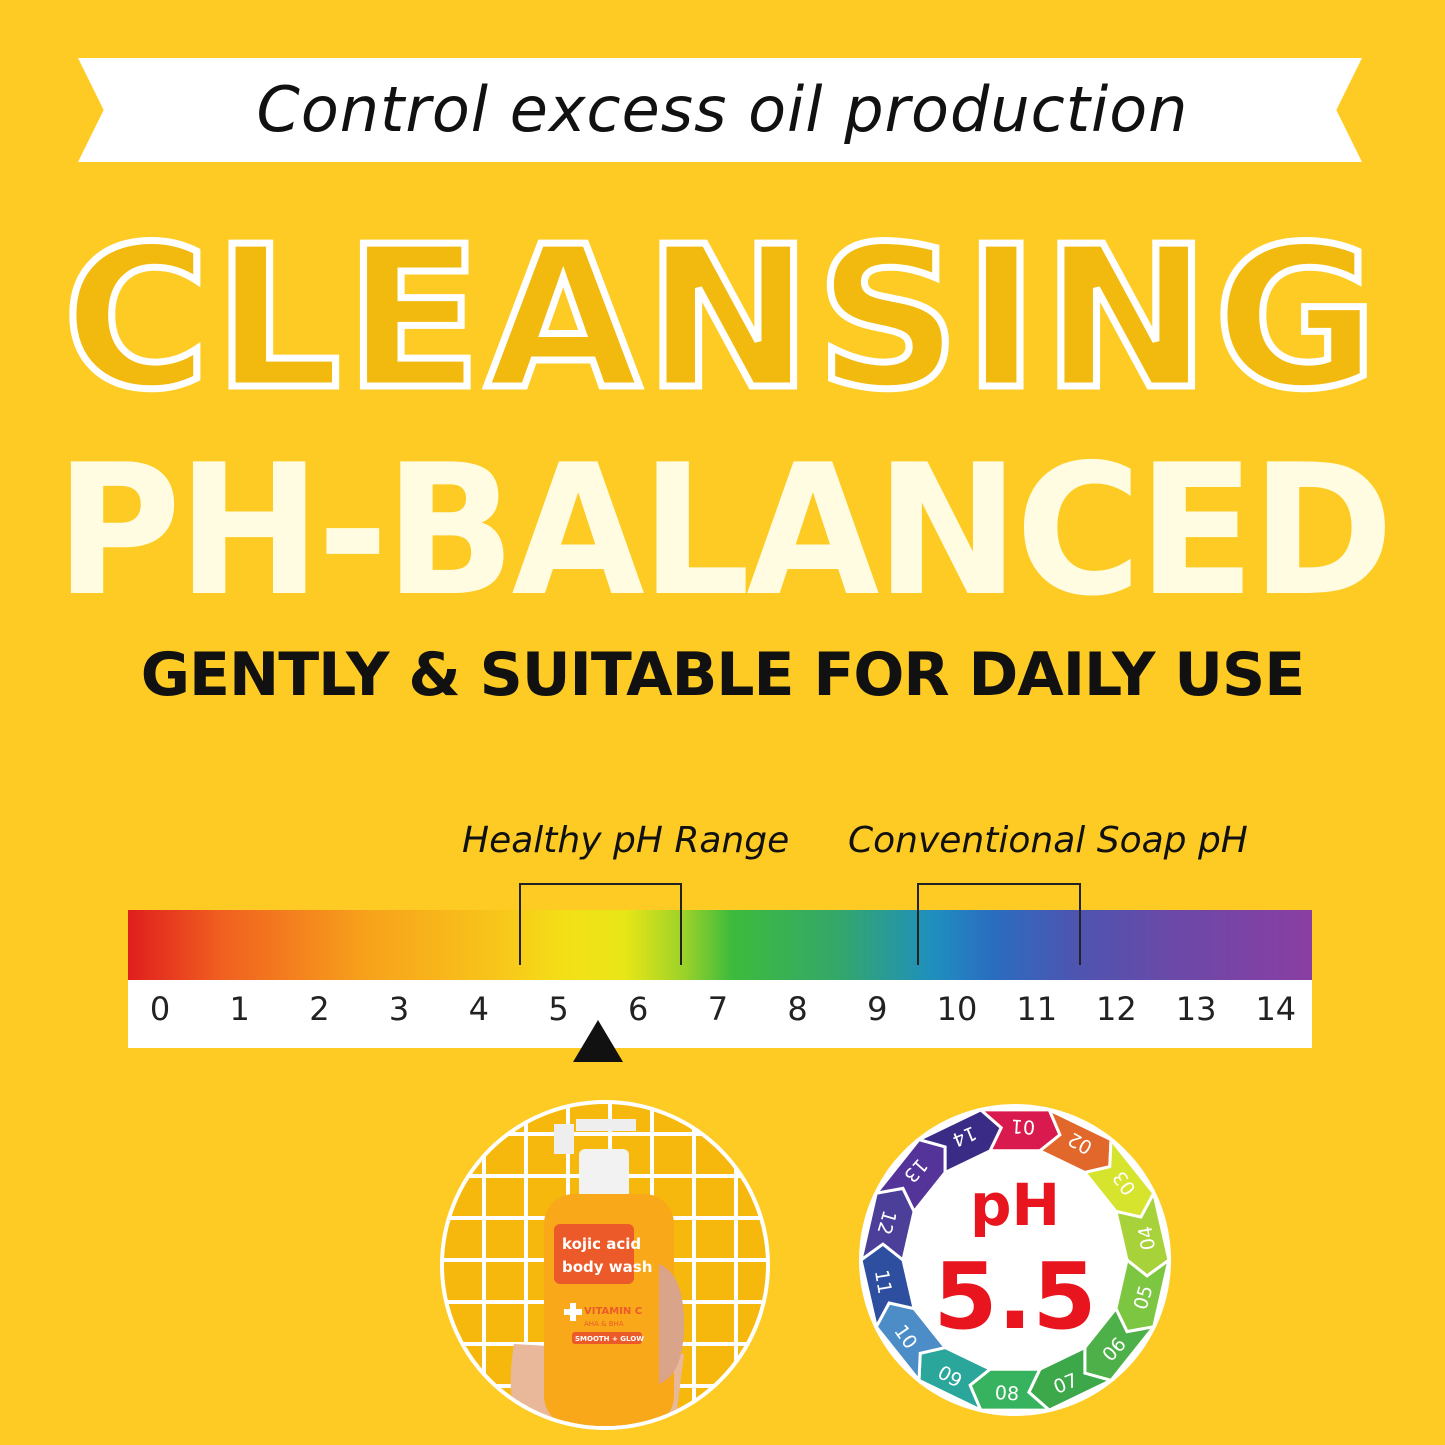 The width and height of the screenshot is (1445, 1445). Describe the element at coordinates (638, 1009) in the screenshot. I see `ph-scale-number: 6` at that location.